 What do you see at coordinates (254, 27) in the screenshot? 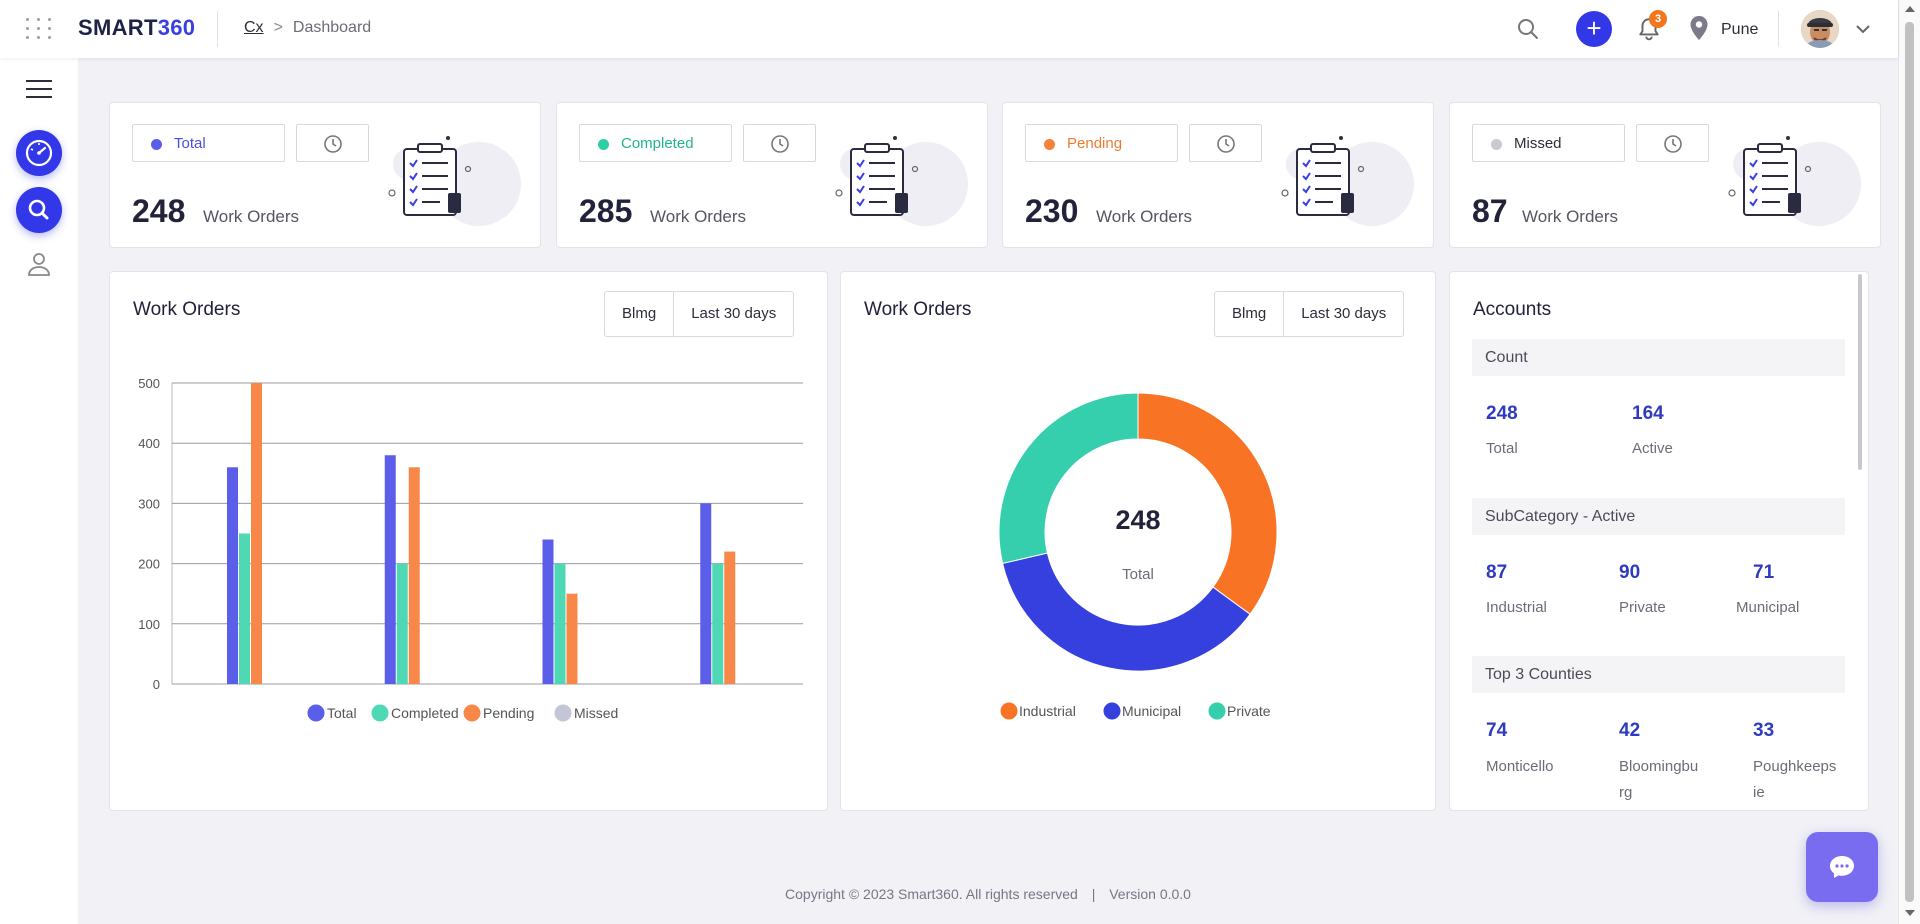
I see `breadcrumb-root-link: Cx` at bounding box center [254, 27].